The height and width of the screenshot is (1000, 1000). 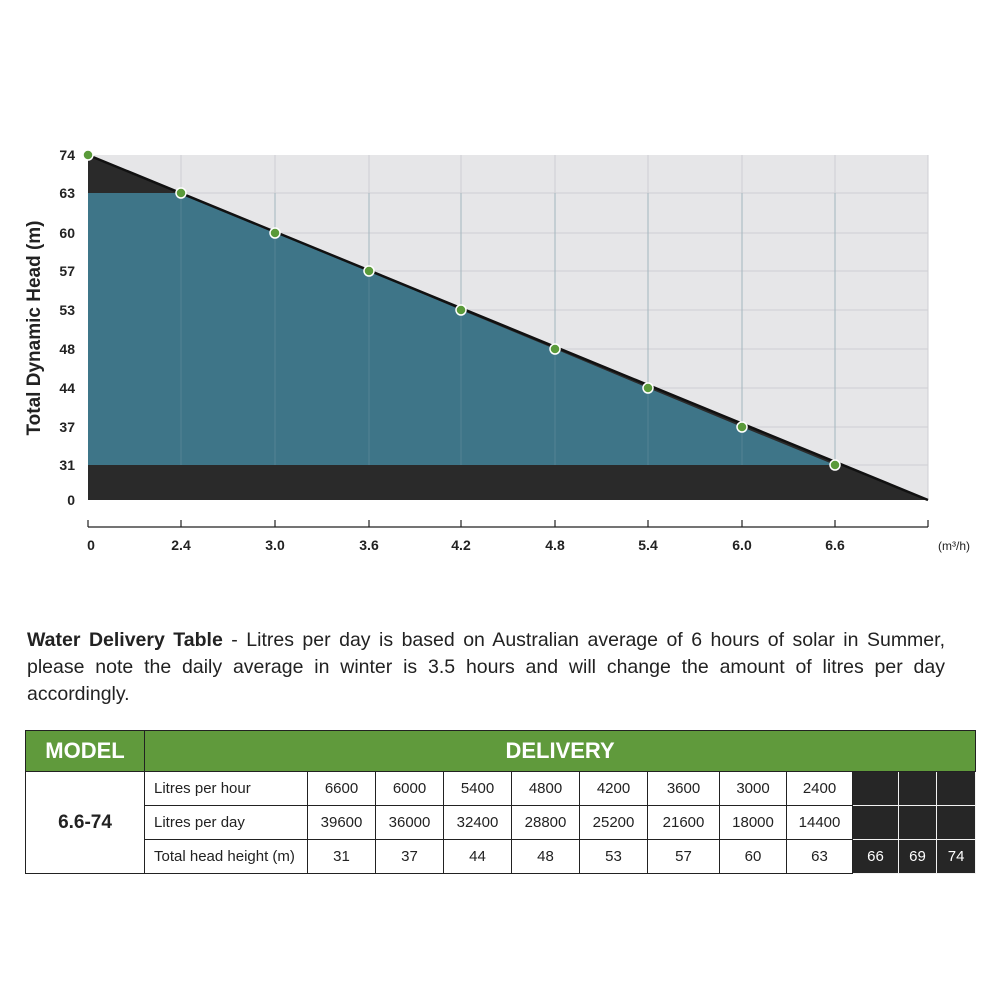 What do you see at coordinates (226, 822) in the screenshot?
I see `row-label: Litres per day` at bounding box center [226, 822].